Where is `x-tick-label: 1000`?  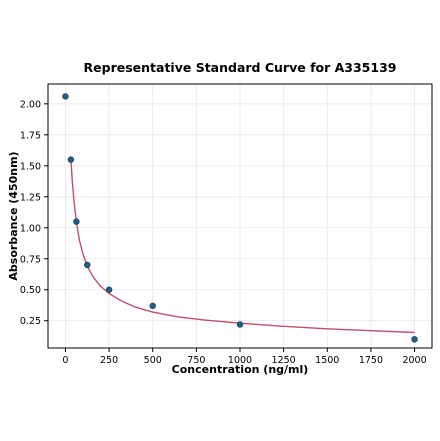
x-tick-label: 1000 is located at coordinates (240, 360).